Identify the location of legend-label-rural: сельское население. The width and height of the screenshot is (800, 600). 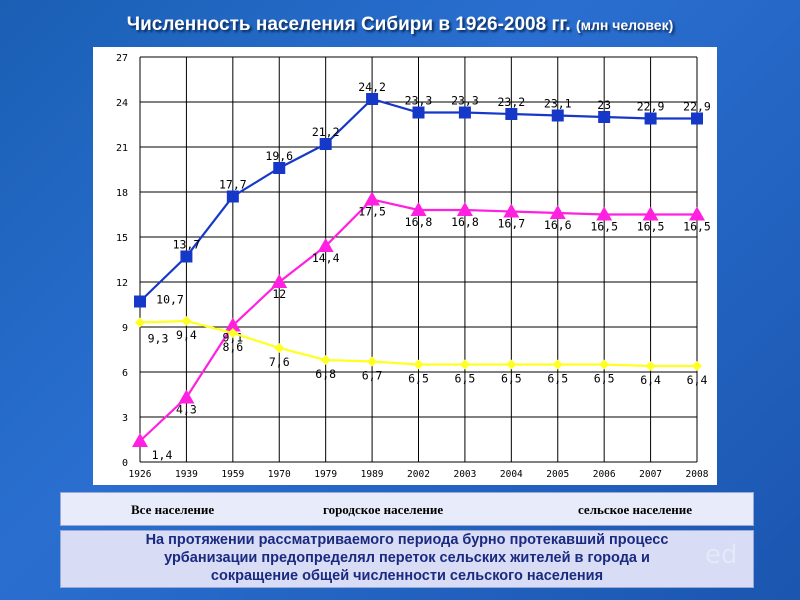
(635, 509).